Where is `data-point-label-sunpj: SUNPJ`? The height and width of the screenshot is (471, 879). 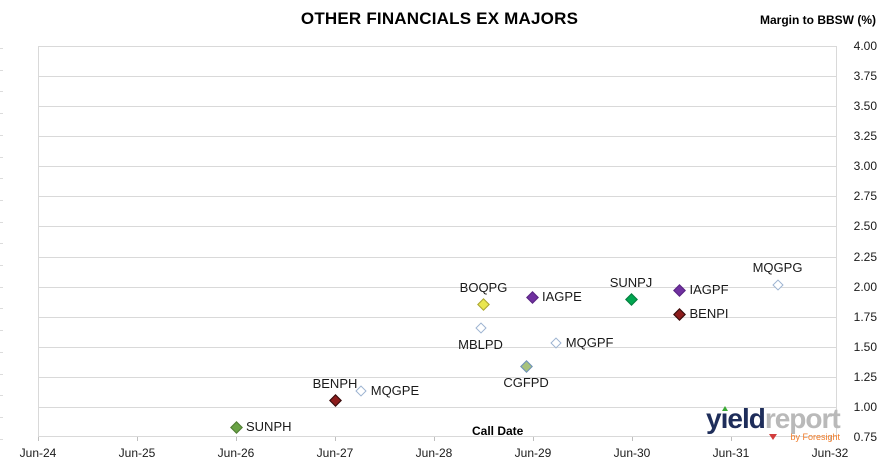
data-point-label-sunpj: SUNPJ is located at coordinates (631, 282).